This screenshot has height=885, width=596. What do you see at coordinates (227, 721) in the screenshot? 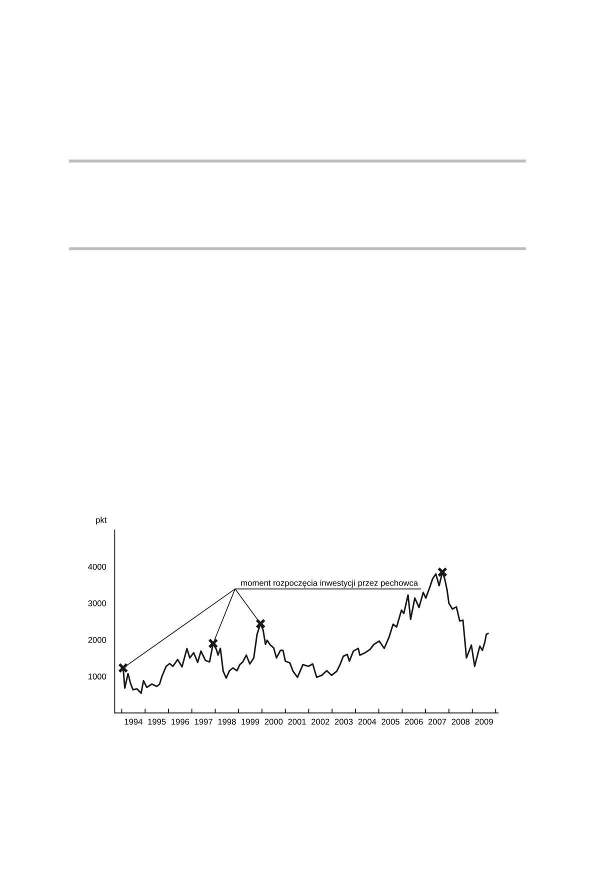
I see `x-tick-label: 1998` at bounding box center [227, 721].